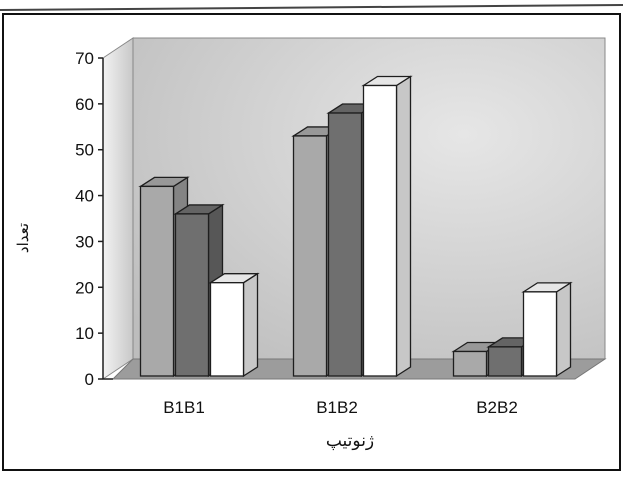 The image size is (623, 478). What do you see at coordinates (84, 196) in the screenshot?
I see `y-tick-label: 40` at bounding box center [84, 196].